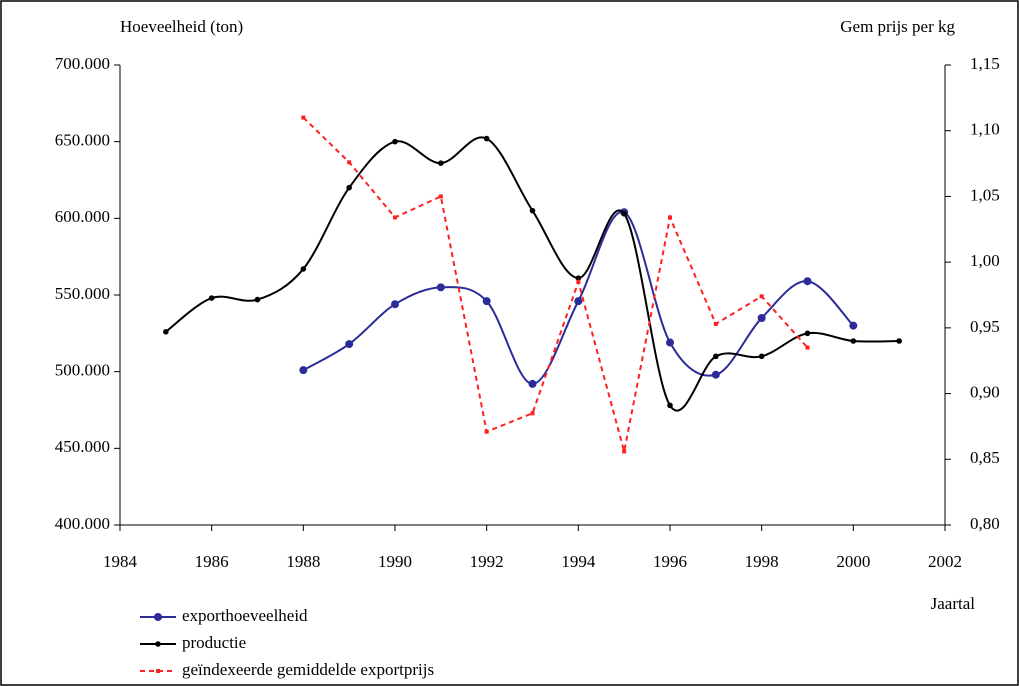  What do you see at coordinates (214, 642) in the screenshot?
I see `legend-label: productie` at bounding box center [214, 642].